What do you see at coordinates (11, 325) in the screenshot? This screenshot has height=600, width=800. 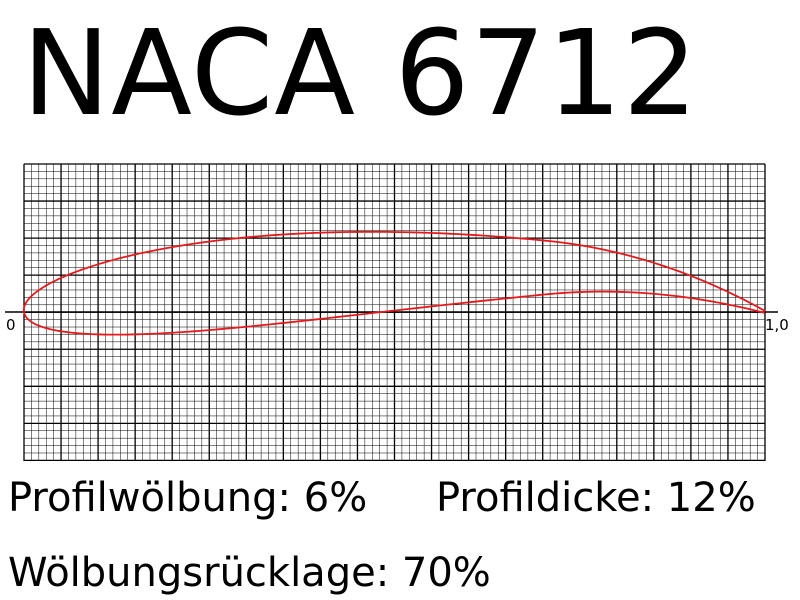 I see `x-axis-start-label: 0` at bounding box center [11, 325].